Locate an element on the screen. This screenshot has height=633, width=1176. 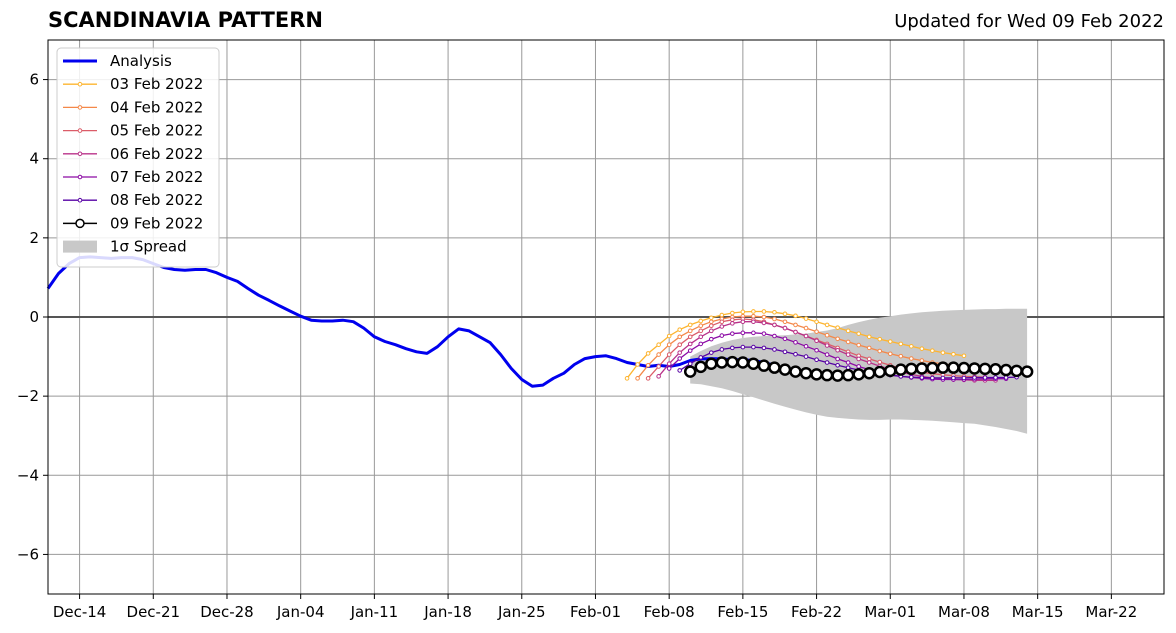
x-tick-label: Feb-15 is located at coordinates (742, 612).